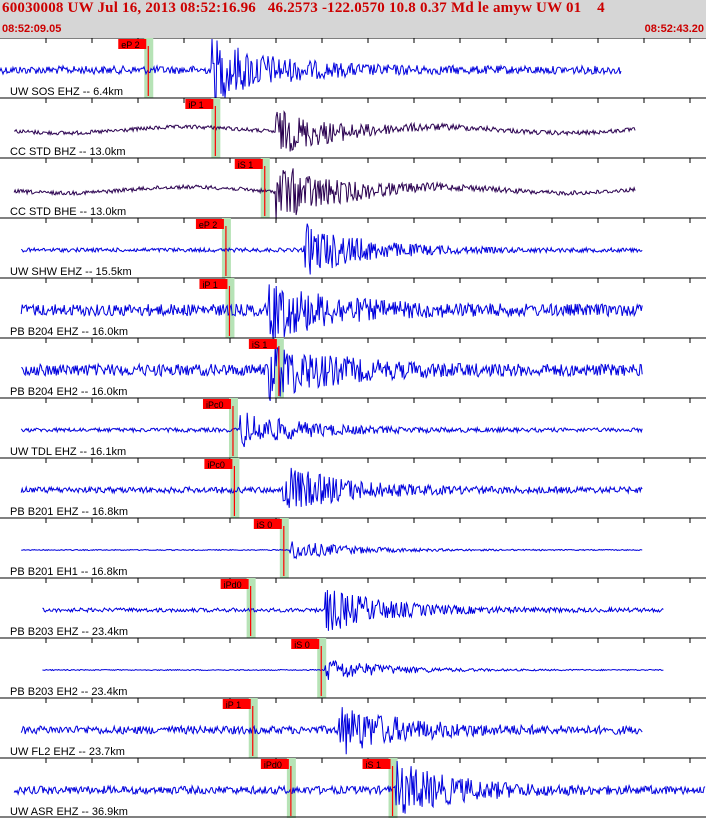 This screenshot has width=706, height=818. I want to click on trace-row: iPd0 iS 1 UW ASR EHZ -- 36.9km, so click(353, 787).